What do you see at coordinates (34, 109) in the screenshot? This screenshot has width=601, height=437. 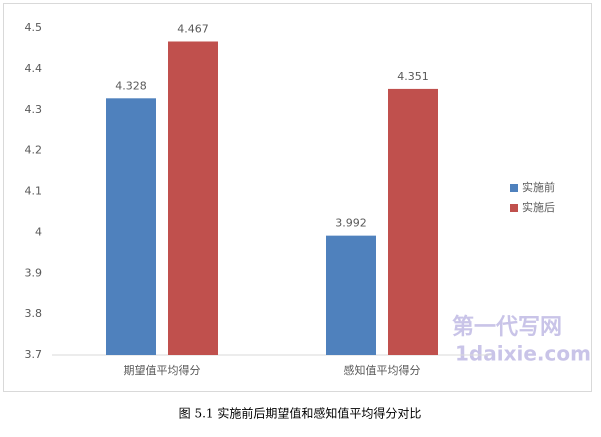 I see `y-tick-label: 4.3` at bounding box center [34, 109].